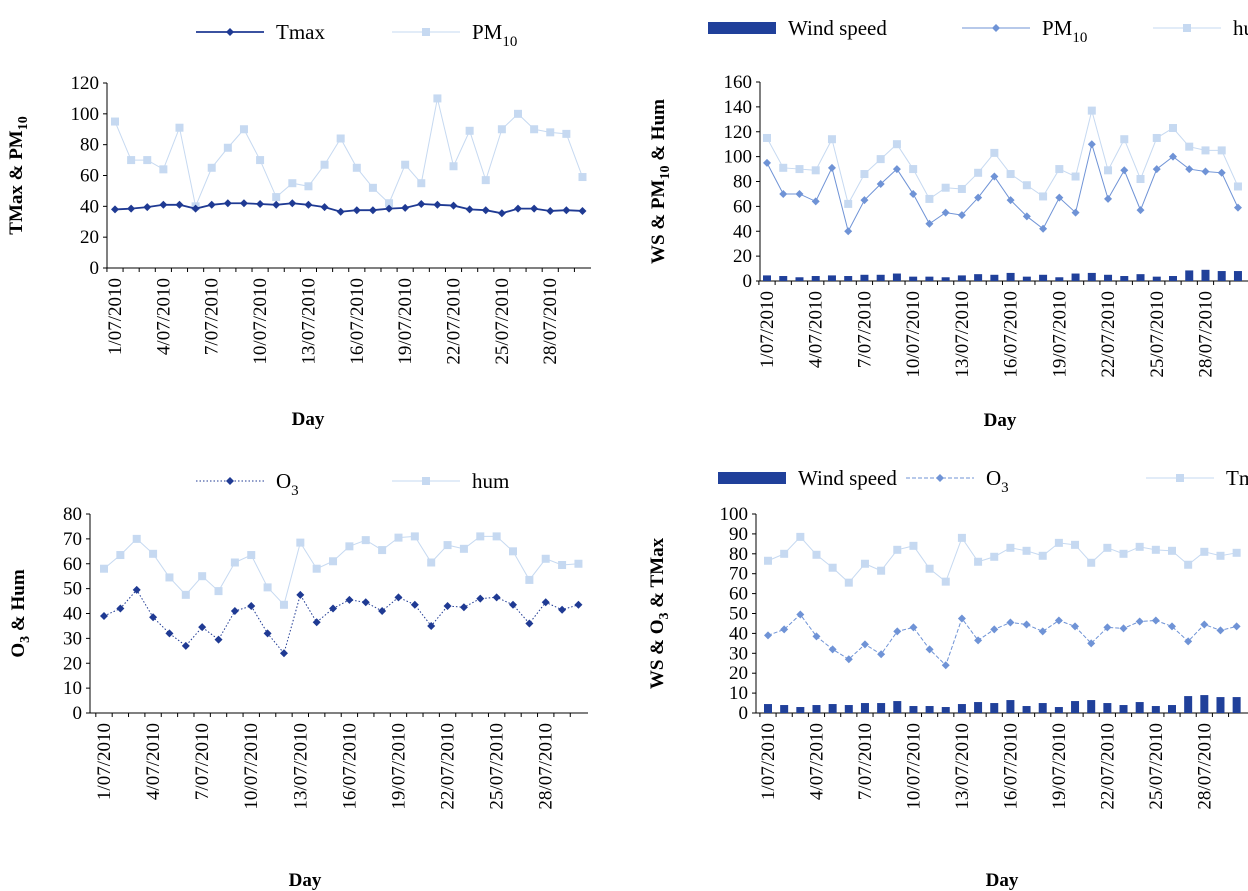  What do you see at coordinates (962, 334) in the screenshot?
I see `x-tick-label: 13/07/2010` at bounding box center [962, 334].